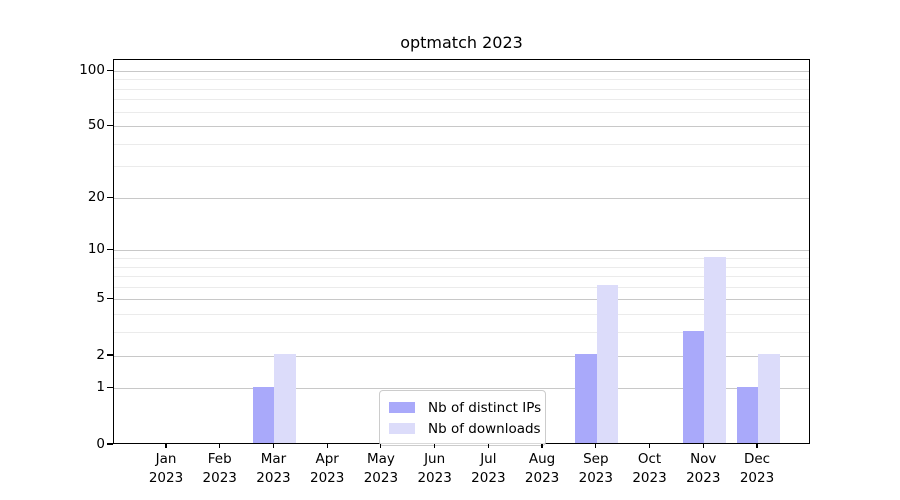 This screenshot has width=900, height=500. What do you see at coordinates (693, 386) in the screenshot?
I see `bar-distinct-ips-Nov` at bounding box center [693, 386].